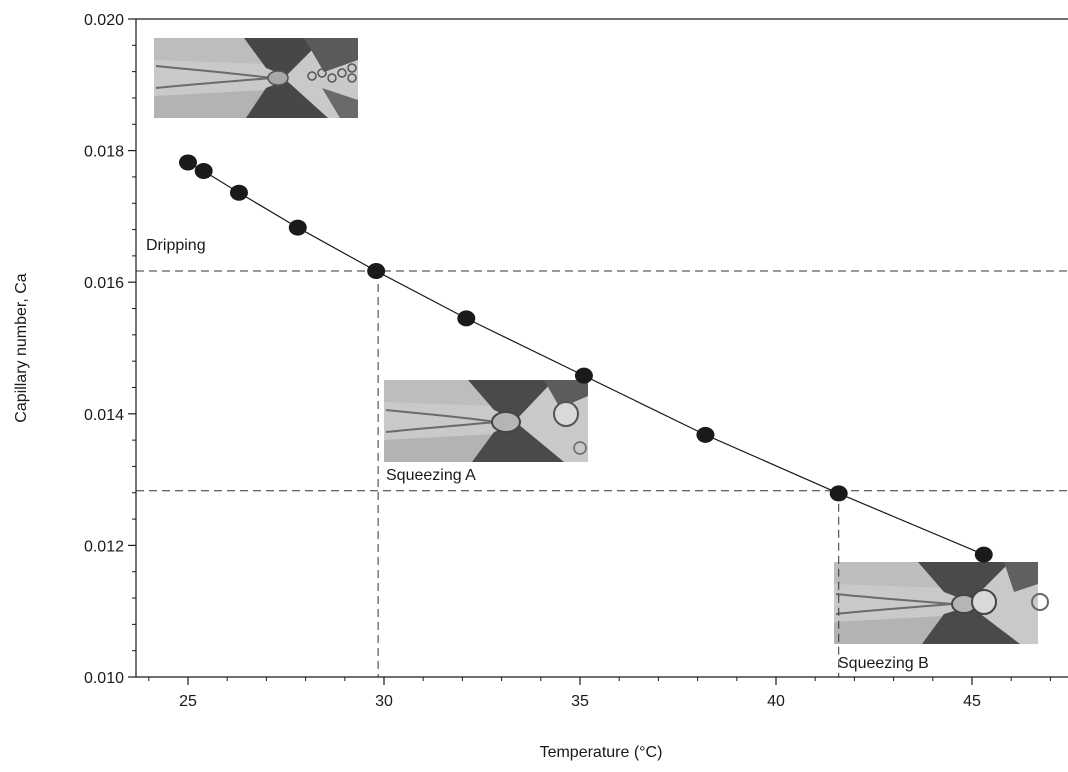 The width and height of the screenshot is (1068, 772). Describe the element at coordinates (104, 283) in the screenshot. I see `y-tick-label: 0.016` at that location.